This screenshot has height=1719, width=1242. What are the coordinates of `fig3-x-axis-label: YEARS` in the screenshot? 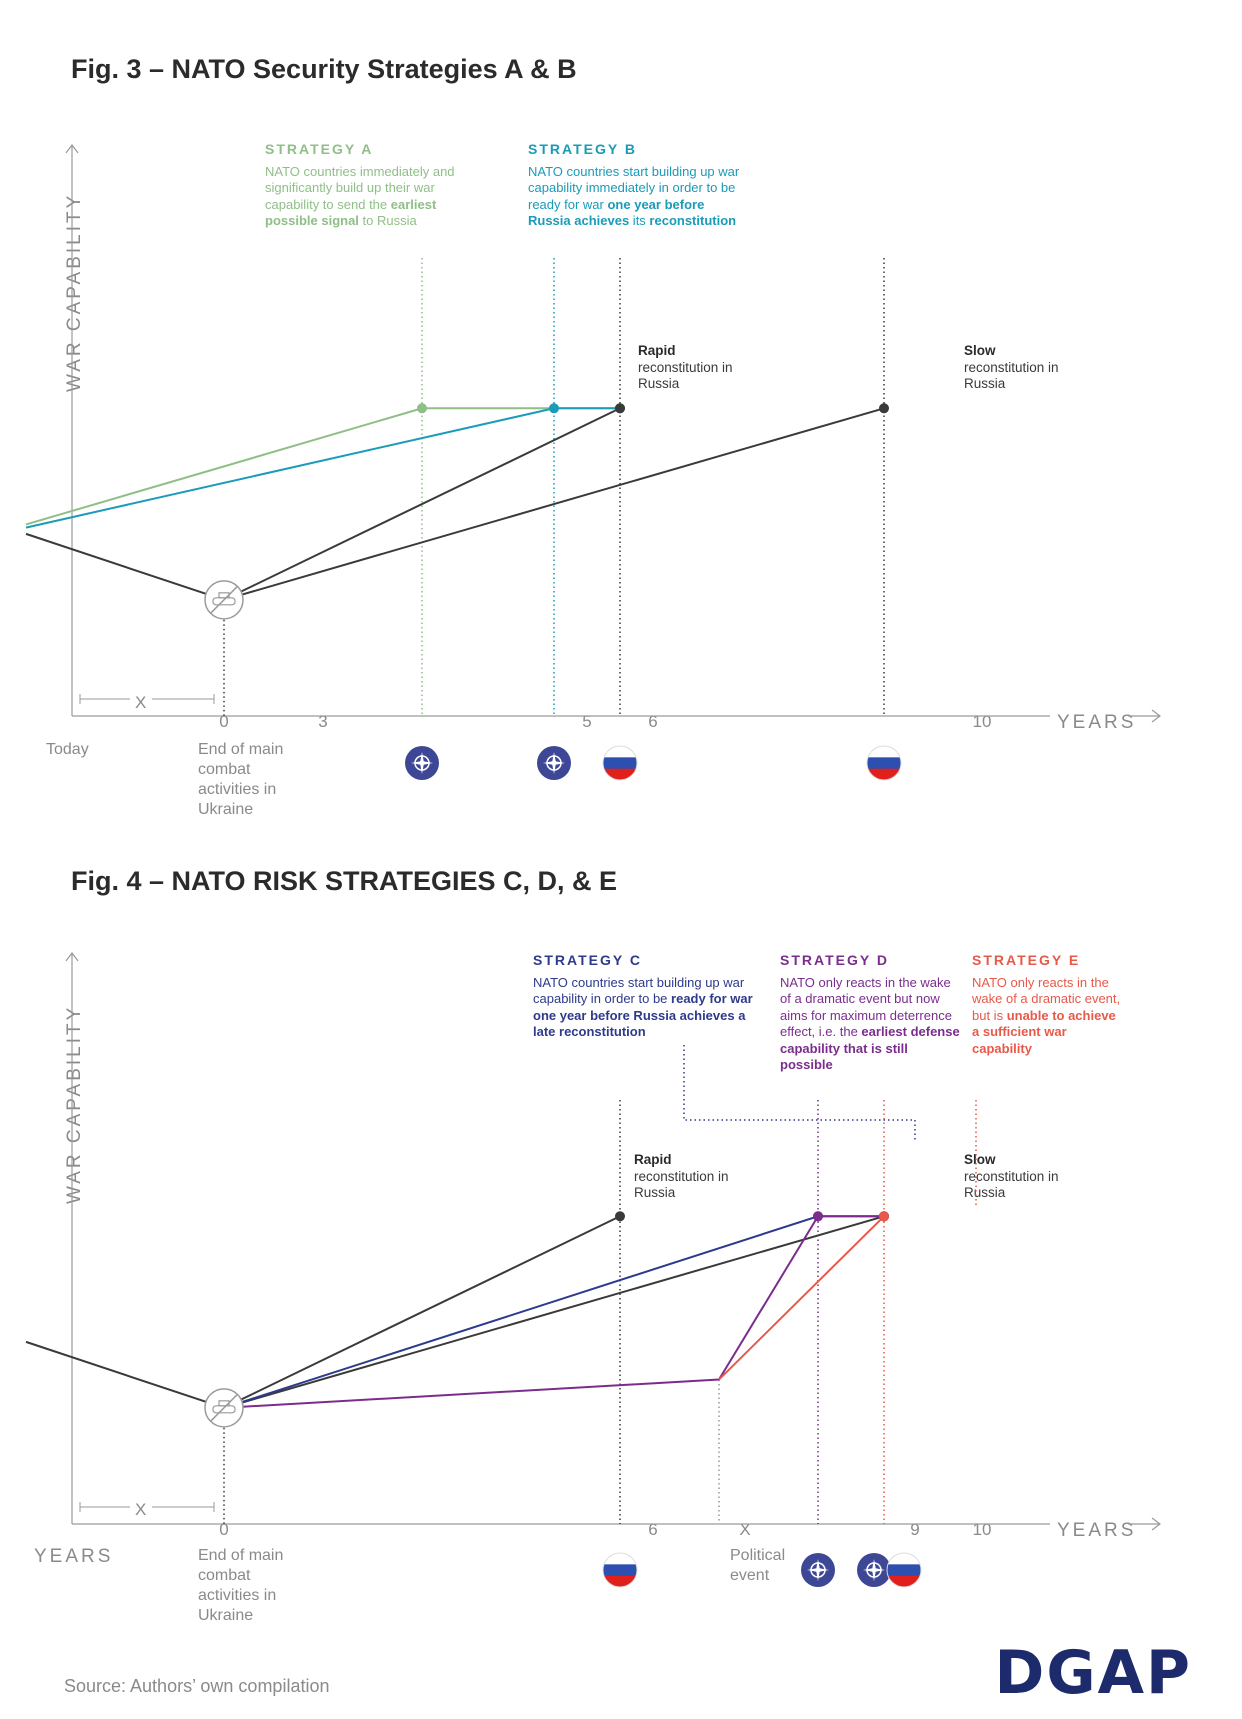 It's located at (1097, 722).